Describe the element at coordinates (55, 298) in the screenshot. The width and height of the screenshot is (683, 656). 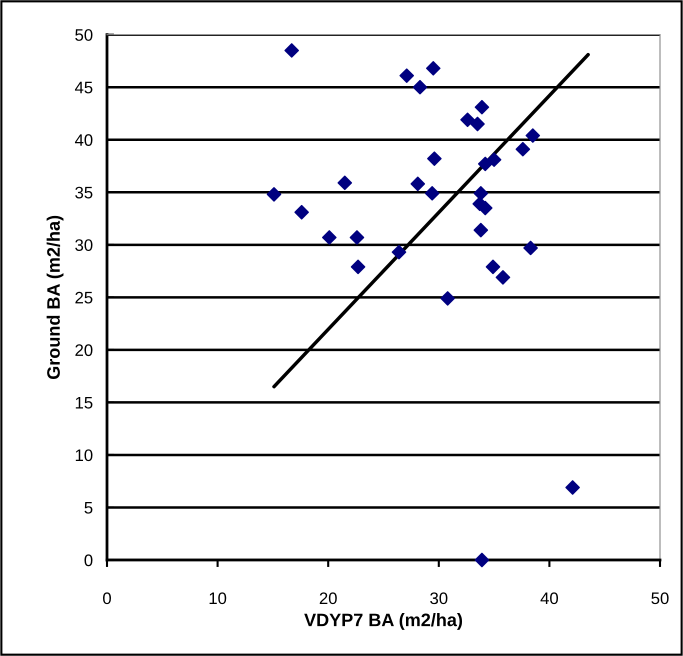
I see `y-axis-title: Ground BA (m2/ha)` at that location.